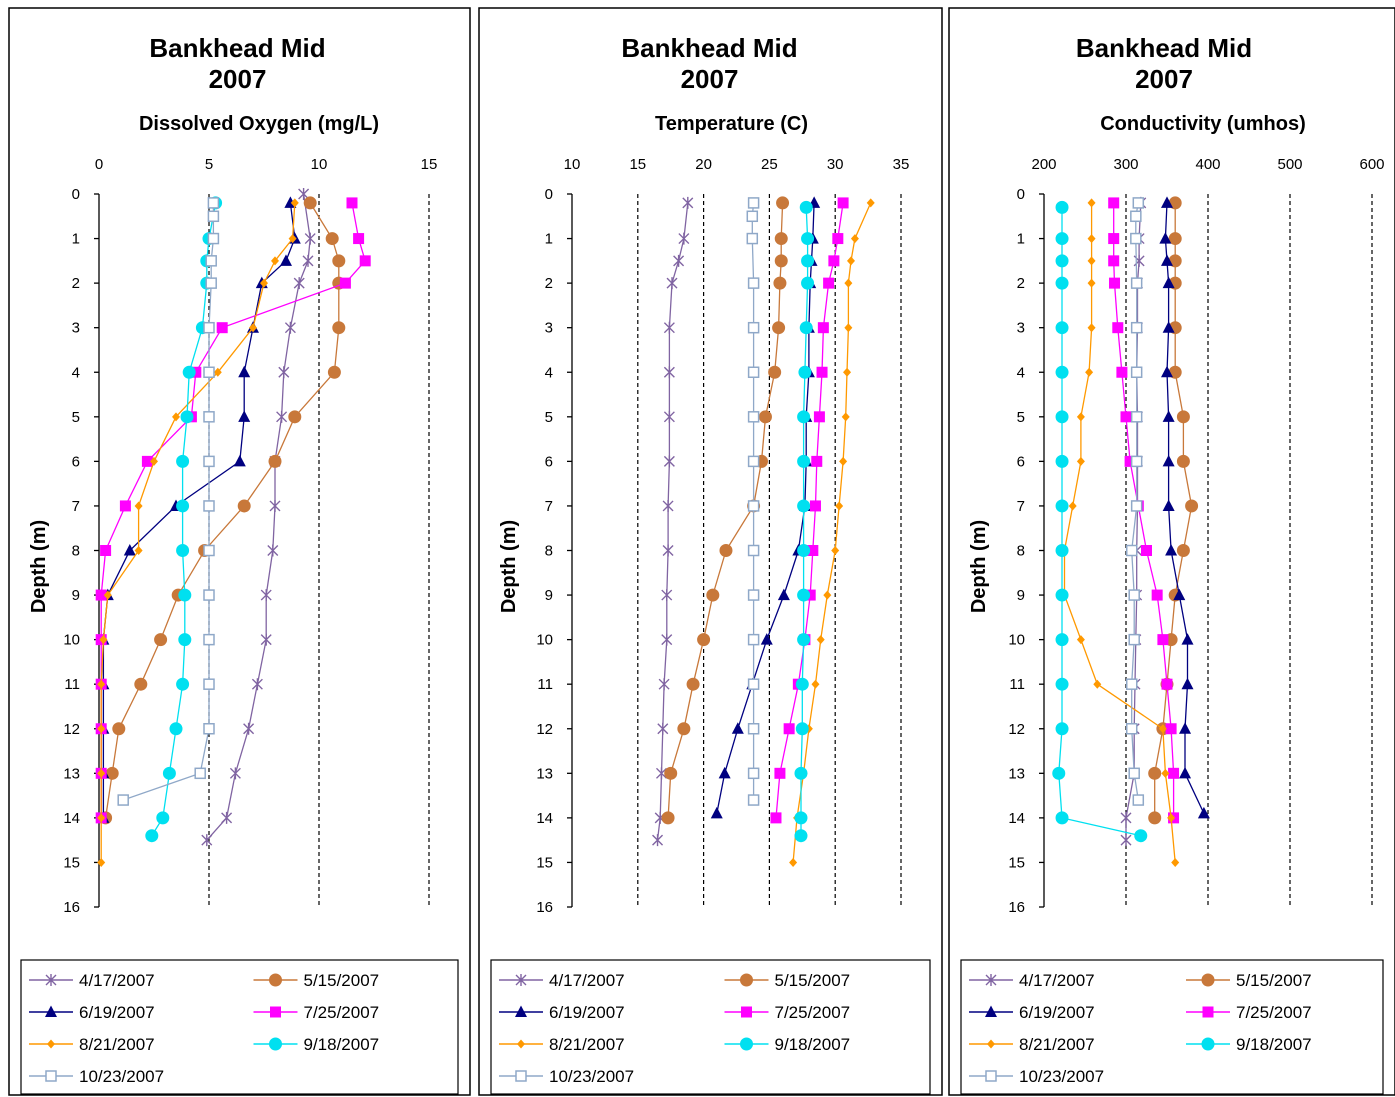 The image size is (1395, 1097). Describe the element at coordinates (1289, 164) in the screenshot. I see `x-tick-label: 500` at that location.